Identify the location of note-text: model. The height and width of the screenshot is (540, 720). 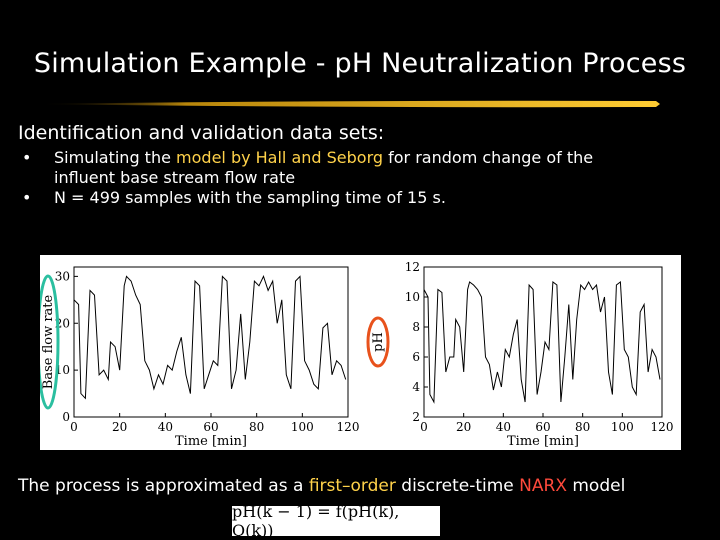
(596, 486).